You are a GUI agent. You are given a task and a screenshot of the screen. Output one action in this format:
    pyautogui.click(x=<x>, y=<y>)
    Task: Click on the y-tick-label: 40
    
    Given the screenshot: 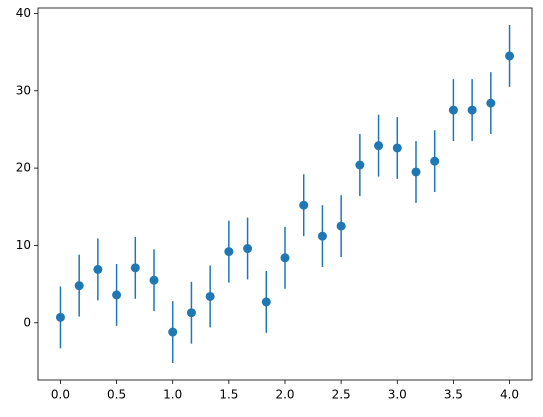 What is the action you would take?
    pyautogui.click(x=23, y=13)
    